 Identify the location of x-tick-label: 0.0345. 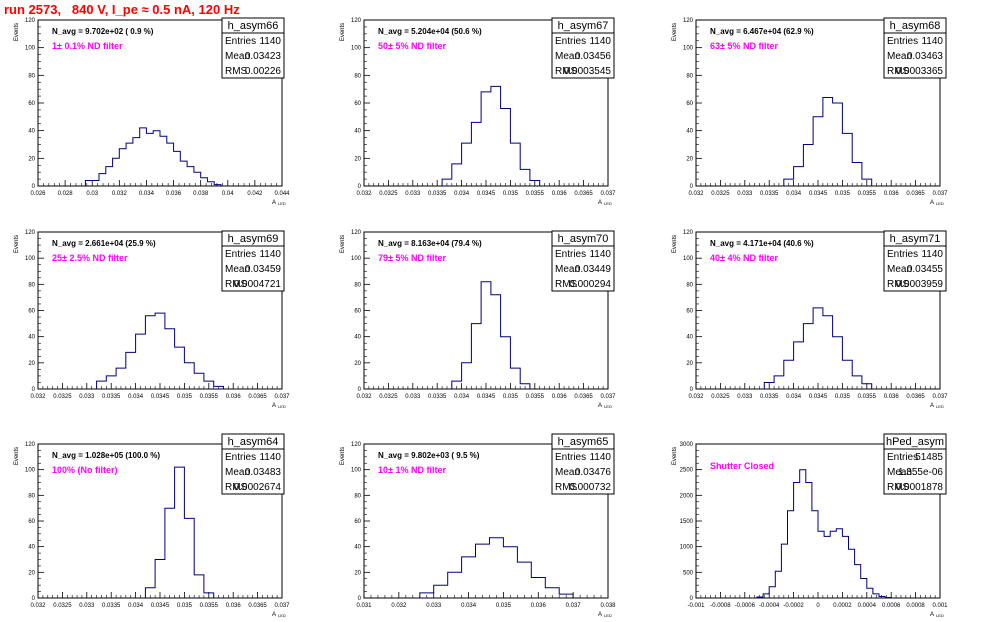
(486, 194).